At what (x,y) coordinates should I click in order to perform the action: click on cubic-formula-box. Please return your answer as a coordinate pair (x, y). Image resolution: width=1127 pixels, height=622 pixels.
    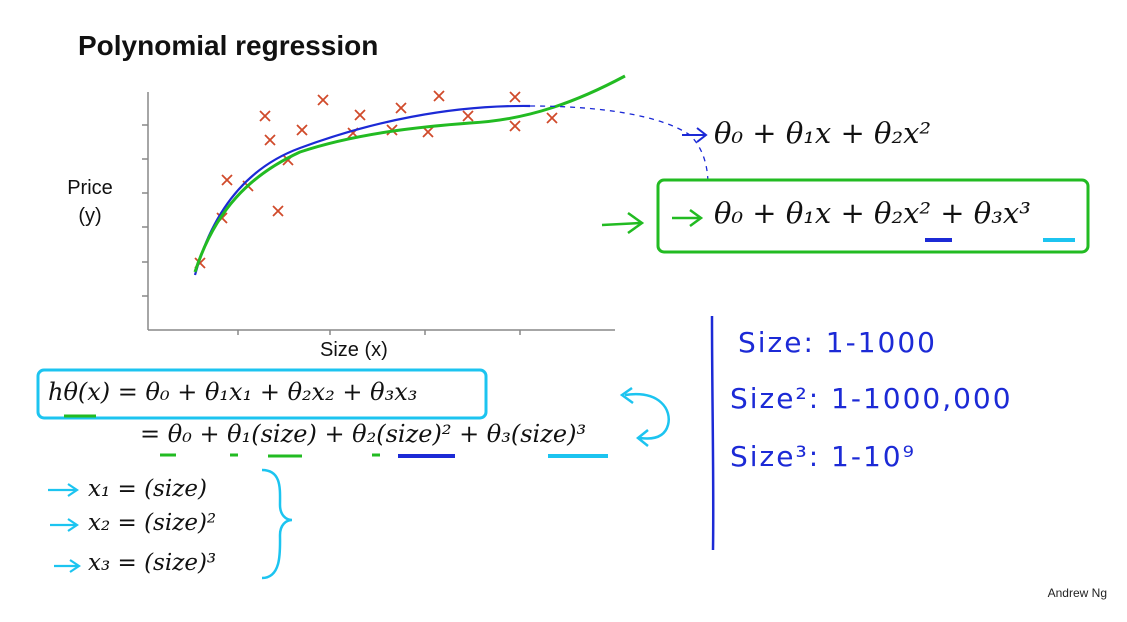
    Looking at the image, I should click on (873, 216).